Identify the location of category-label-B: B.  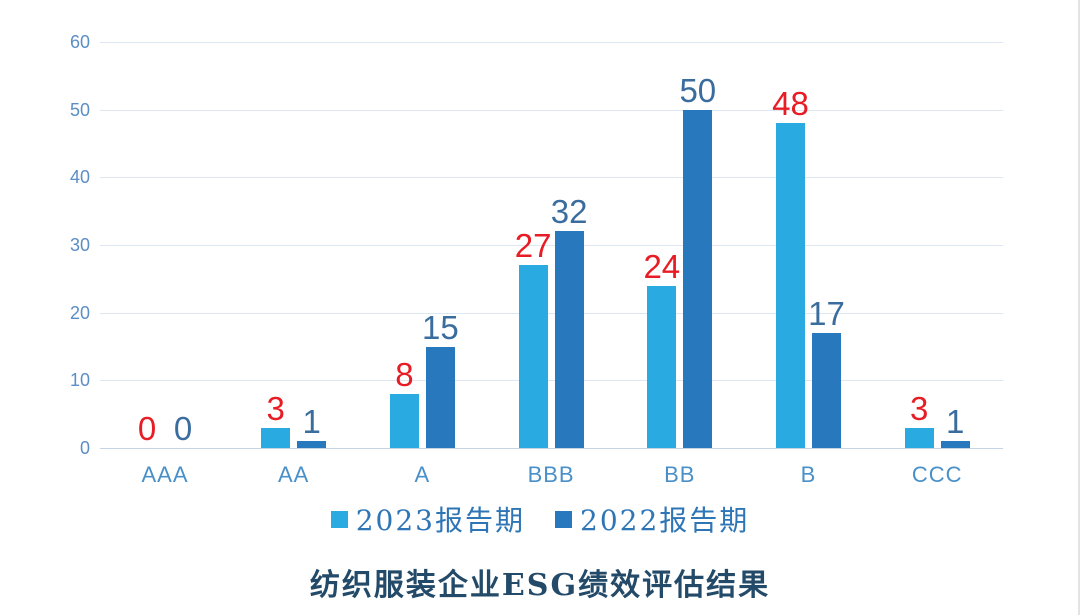
(808, 474).